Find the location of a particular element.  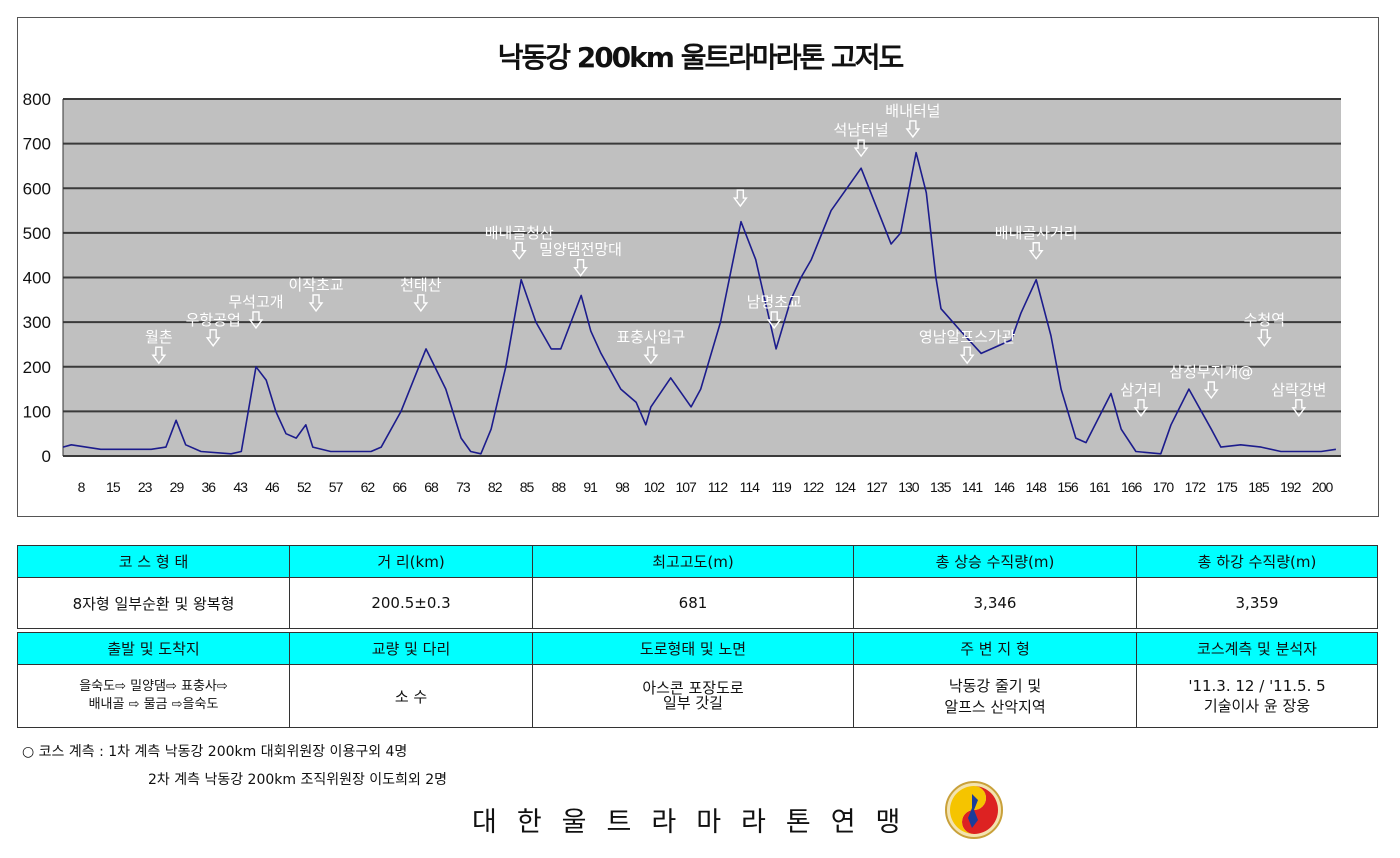

x-tick-label: 170 is located at coordinates (1164, 487).